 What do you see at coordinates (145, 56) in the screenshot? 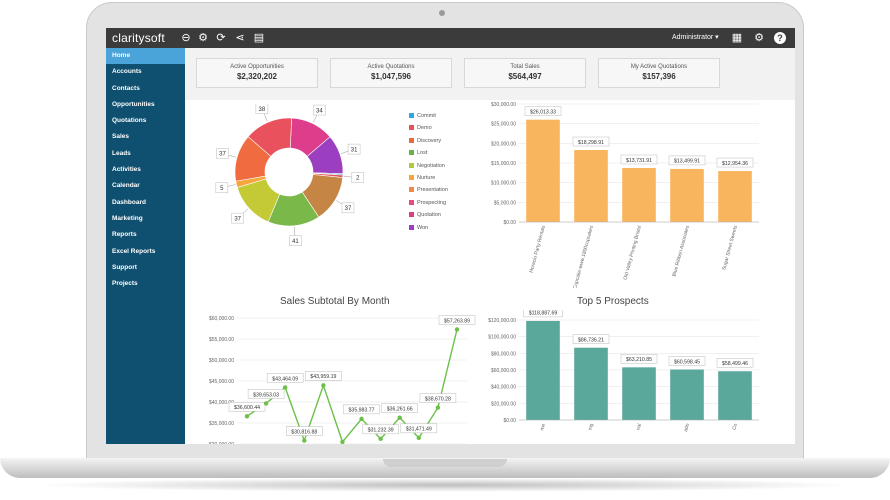
I see `sidebar-item-home: Home` at bounding box center [145, 56].